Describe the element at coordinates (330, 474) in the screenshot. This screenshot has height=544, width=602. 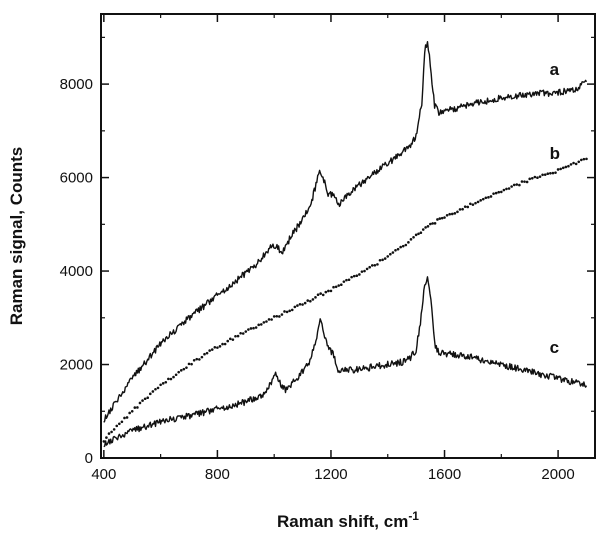
I see `x-tick-label: 1200` at that location.